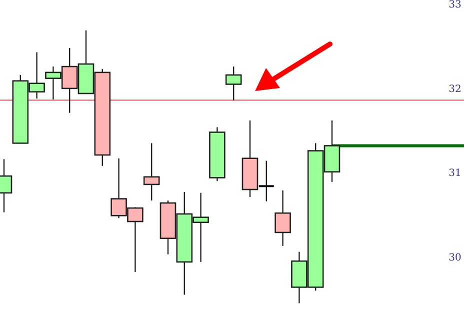 Image resolution: width=464 pixels, height=331 pixels. I want to click on y-tick-label: 33, so click(455, 5).